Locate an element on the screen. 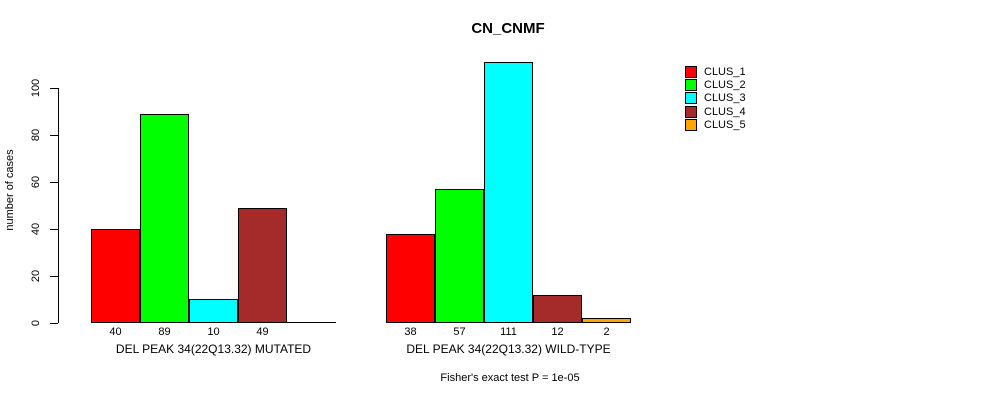  bar-clus_1-group1 is located at coordinates (115, 276).